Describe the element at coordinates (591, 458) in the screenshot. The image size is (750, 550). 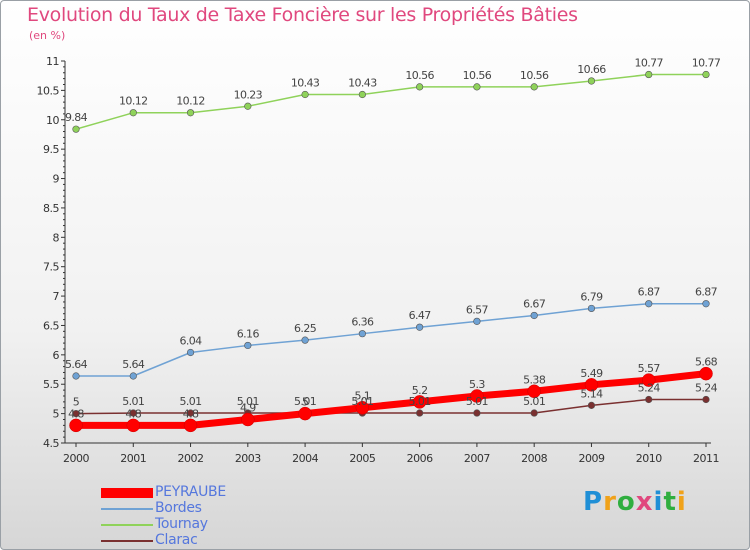
I see `x-tick-label: 2009` at that location.